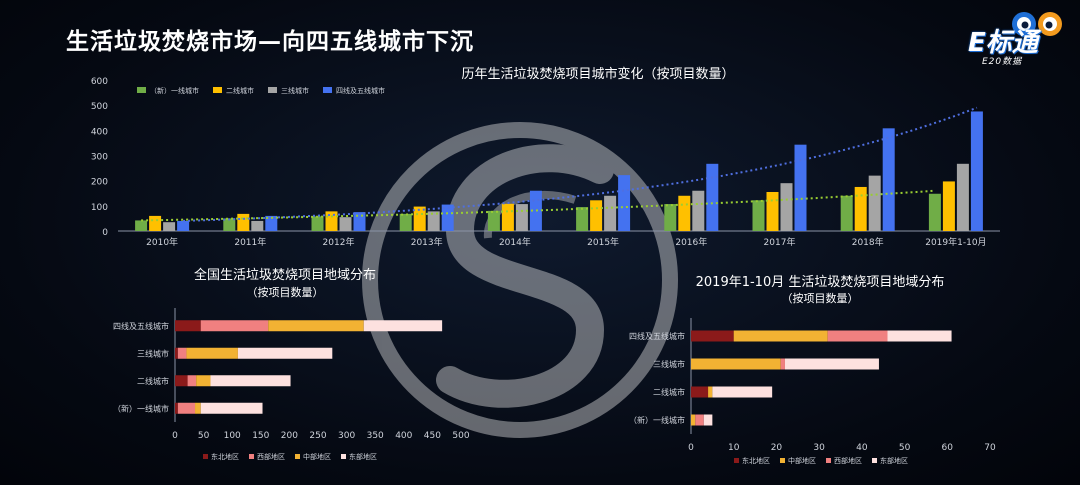 The width and height of the screenshot is (1080, 485). Describe the element at coordinates (1003, 43) in the screenshot. I see `brand-name: E标通` at that location.